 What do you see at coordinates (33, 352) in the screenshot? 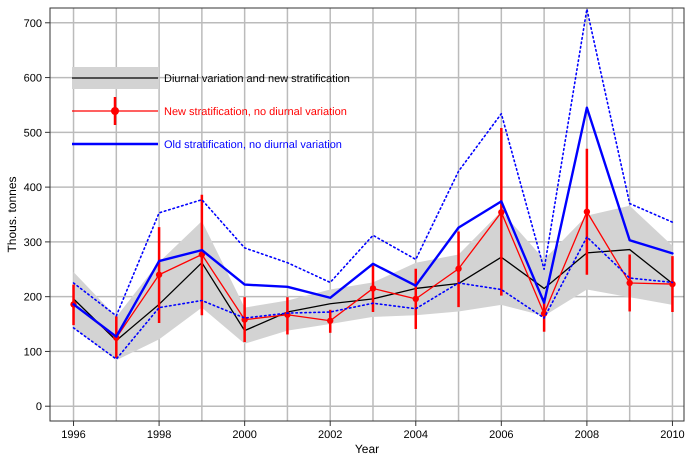
I see `y-tick-label: 100` at bounding box center [33, 352].